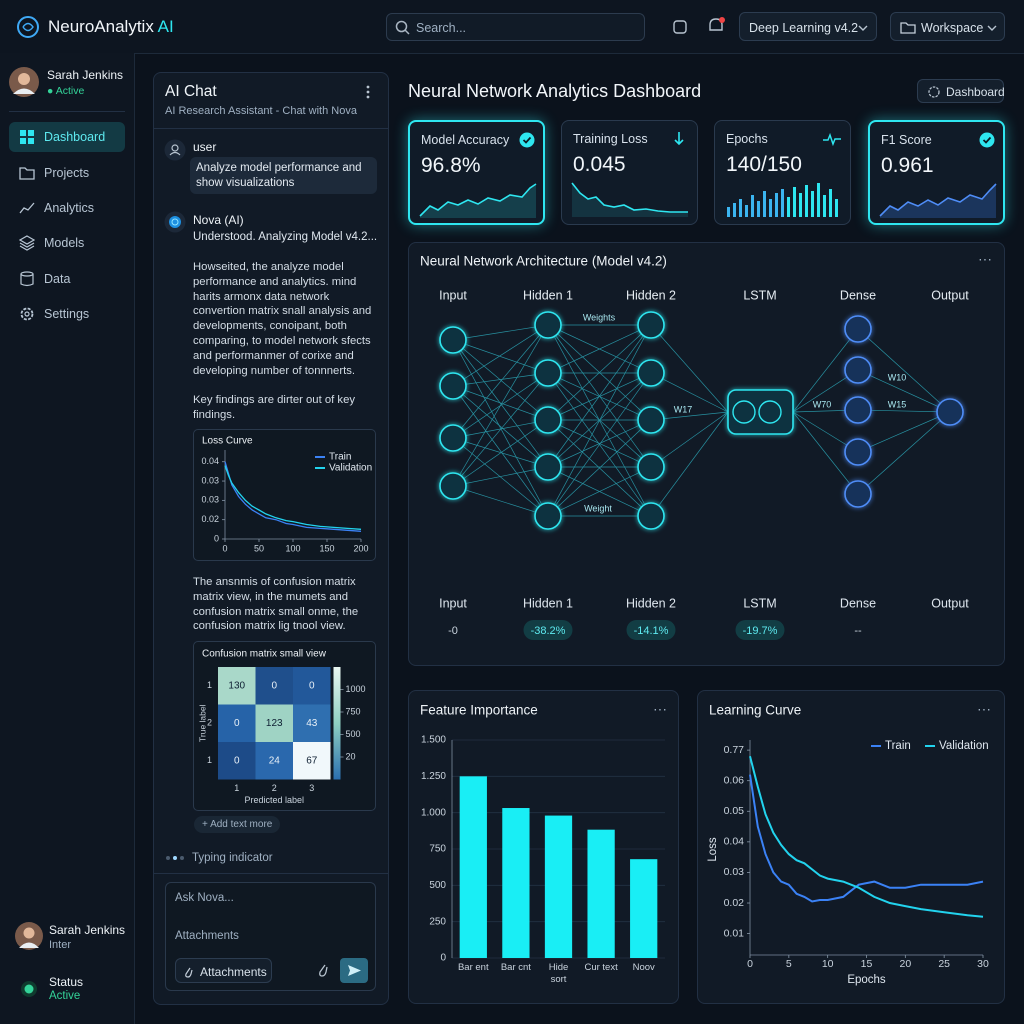  I want to click on bar, so click(644, 908).